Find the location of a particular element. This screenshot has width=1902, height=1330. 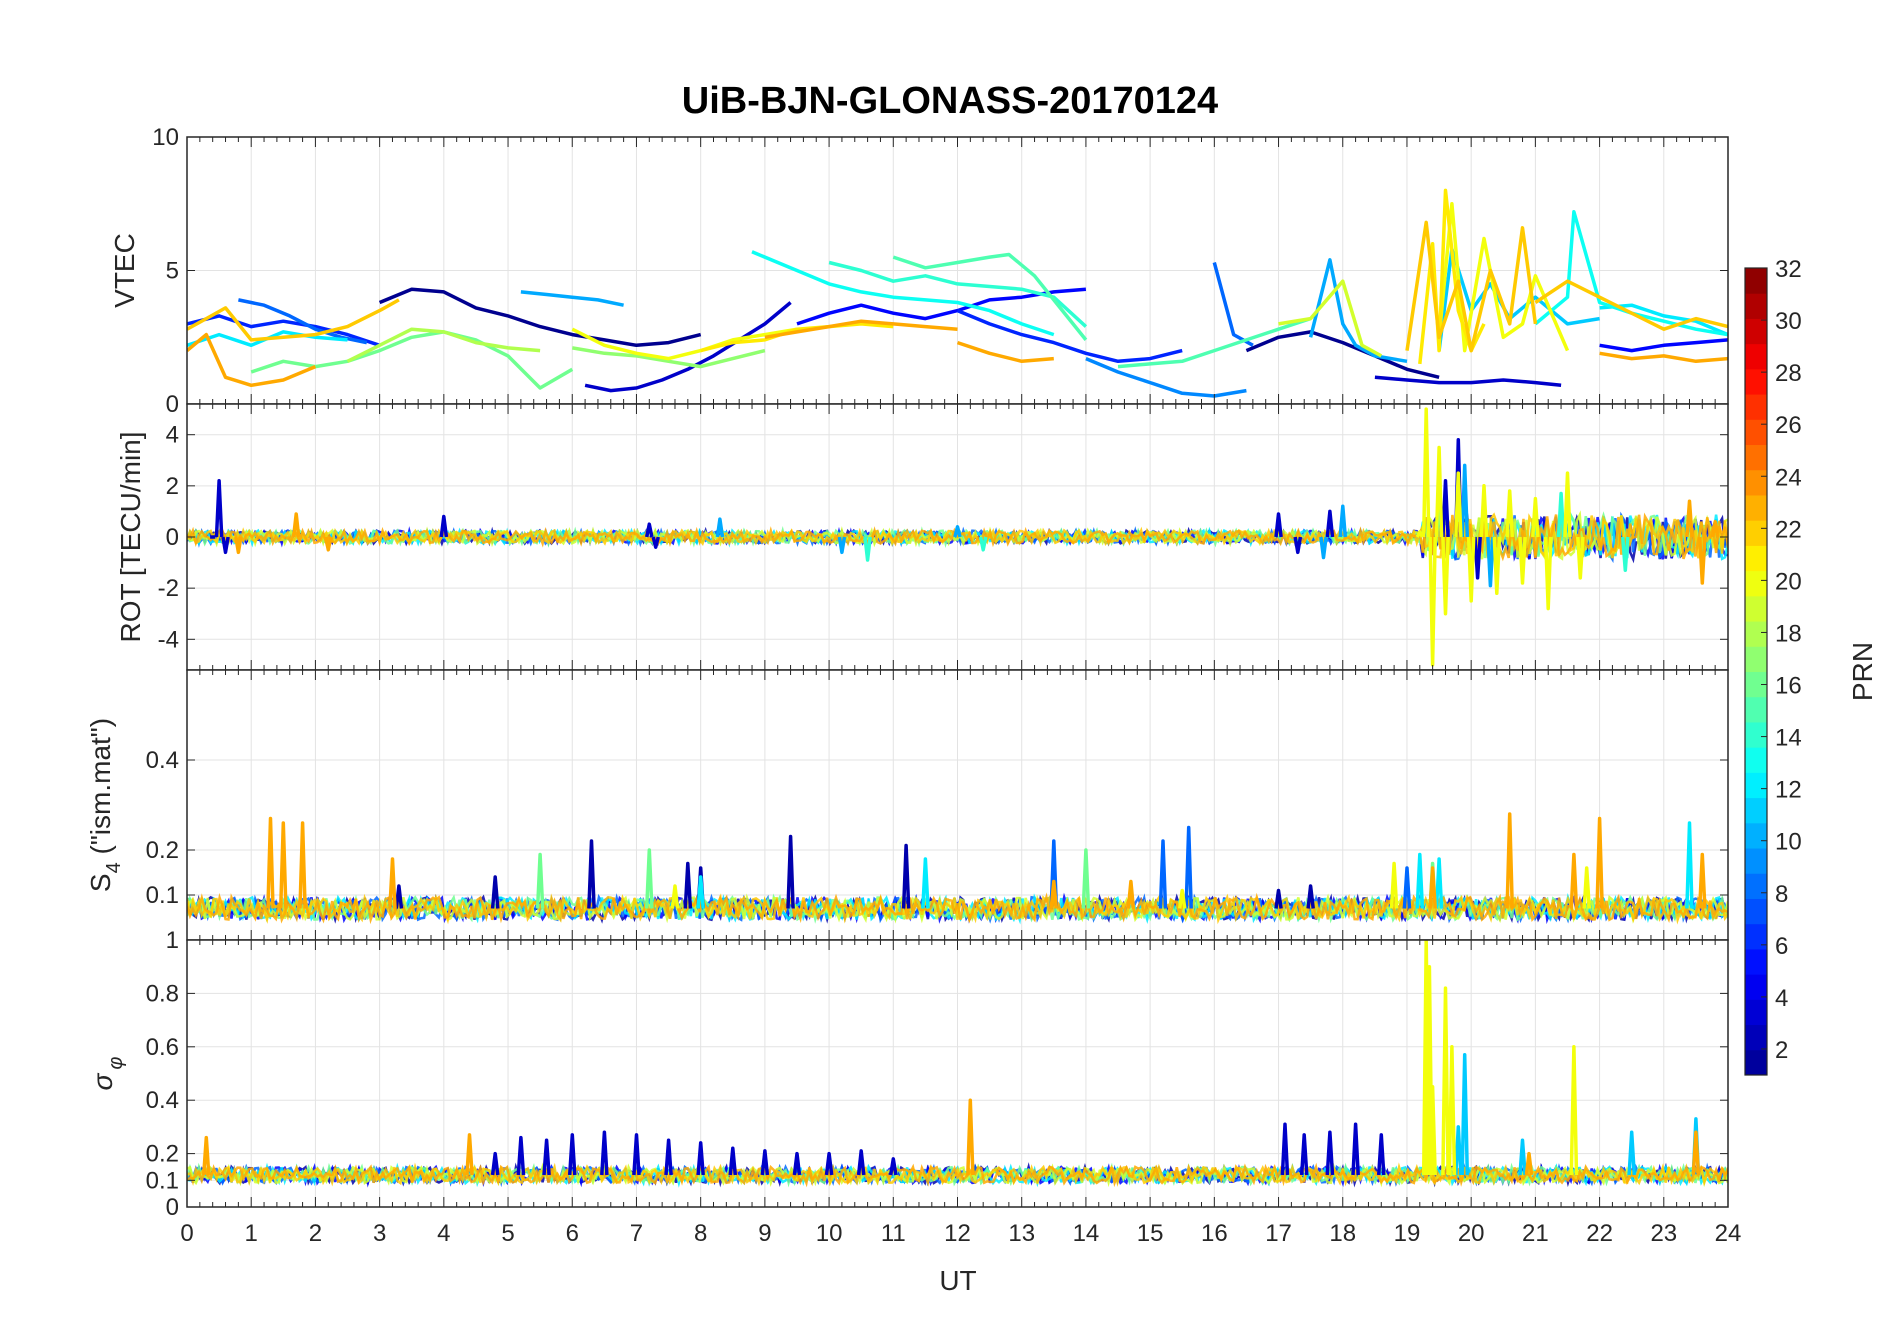

colorbar-tick-label: 6 is located at coordinates (1781, 946).